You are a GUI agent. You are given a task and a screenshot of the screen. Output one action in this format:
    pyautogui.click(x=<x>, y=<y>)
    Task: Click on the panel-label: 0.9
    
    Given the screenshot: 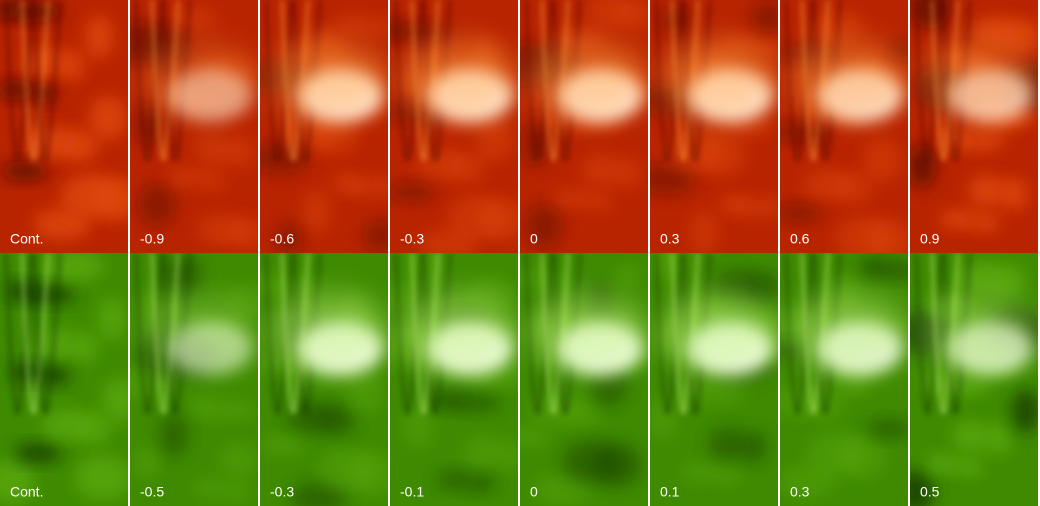 What is the action you would take?
    pyautogui.click(x=930, y=239)
    